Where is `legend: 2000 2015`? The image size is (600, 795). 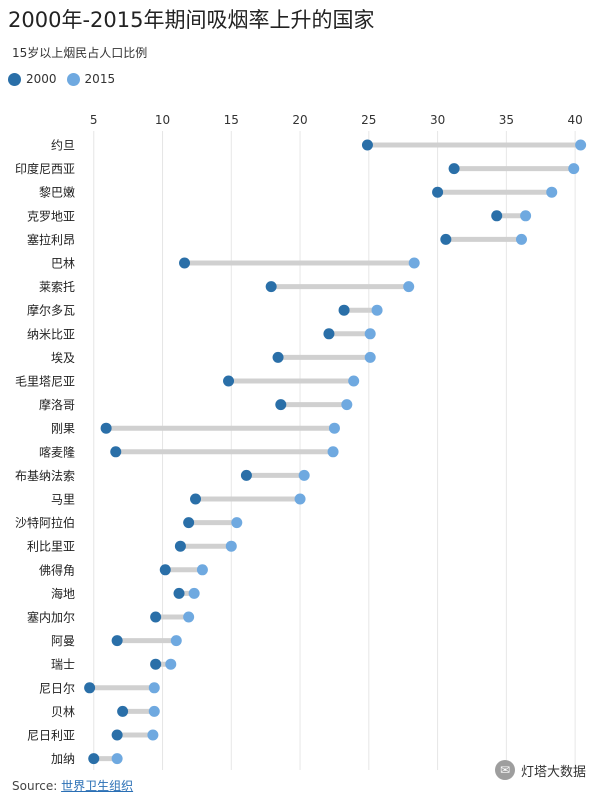
legend: 2000 2015 is located at coordinates (66, 79).